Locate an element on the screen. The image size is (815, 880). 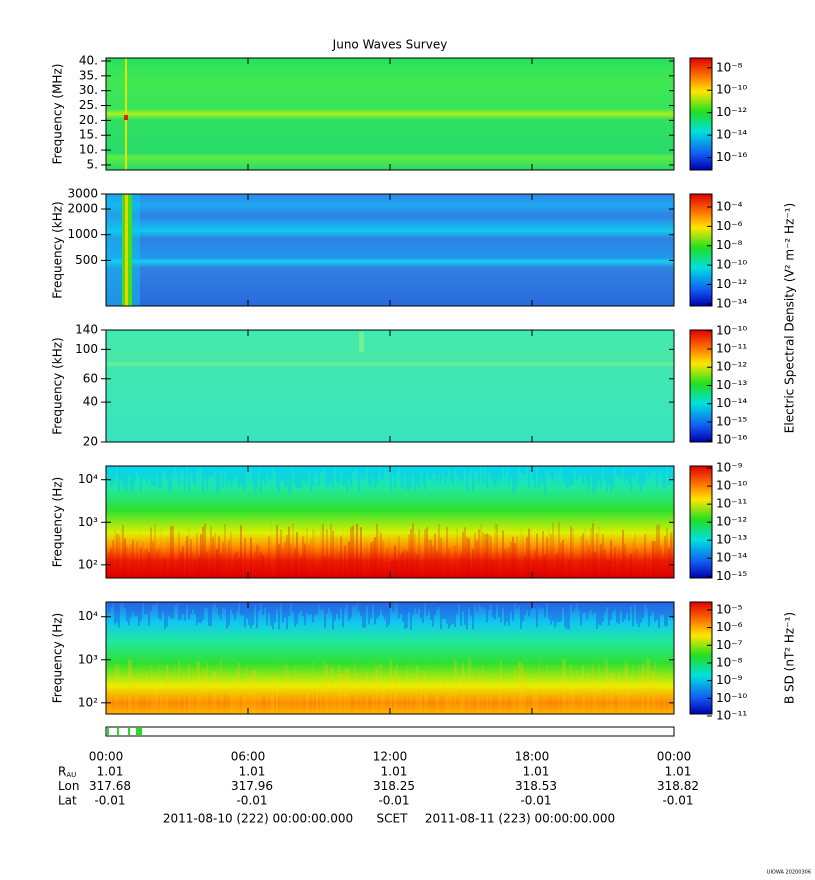
colorbar-tick-label: 10⁻¹¹ is located at coordinates (731, 349).